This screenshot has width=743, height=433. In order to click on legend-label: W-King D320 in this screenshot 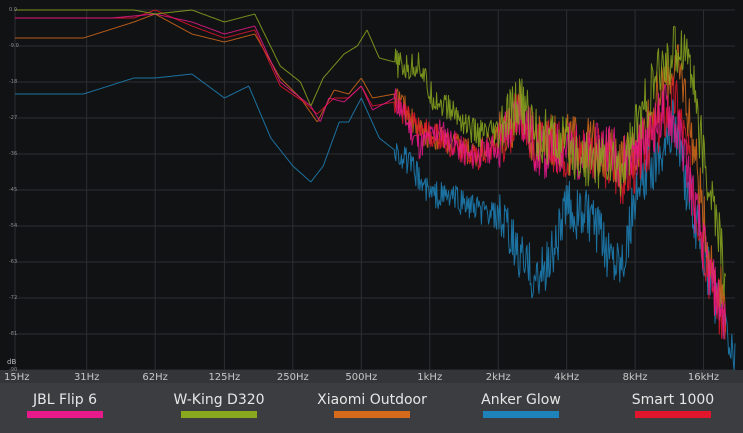, I will do `click(219, 400)`.